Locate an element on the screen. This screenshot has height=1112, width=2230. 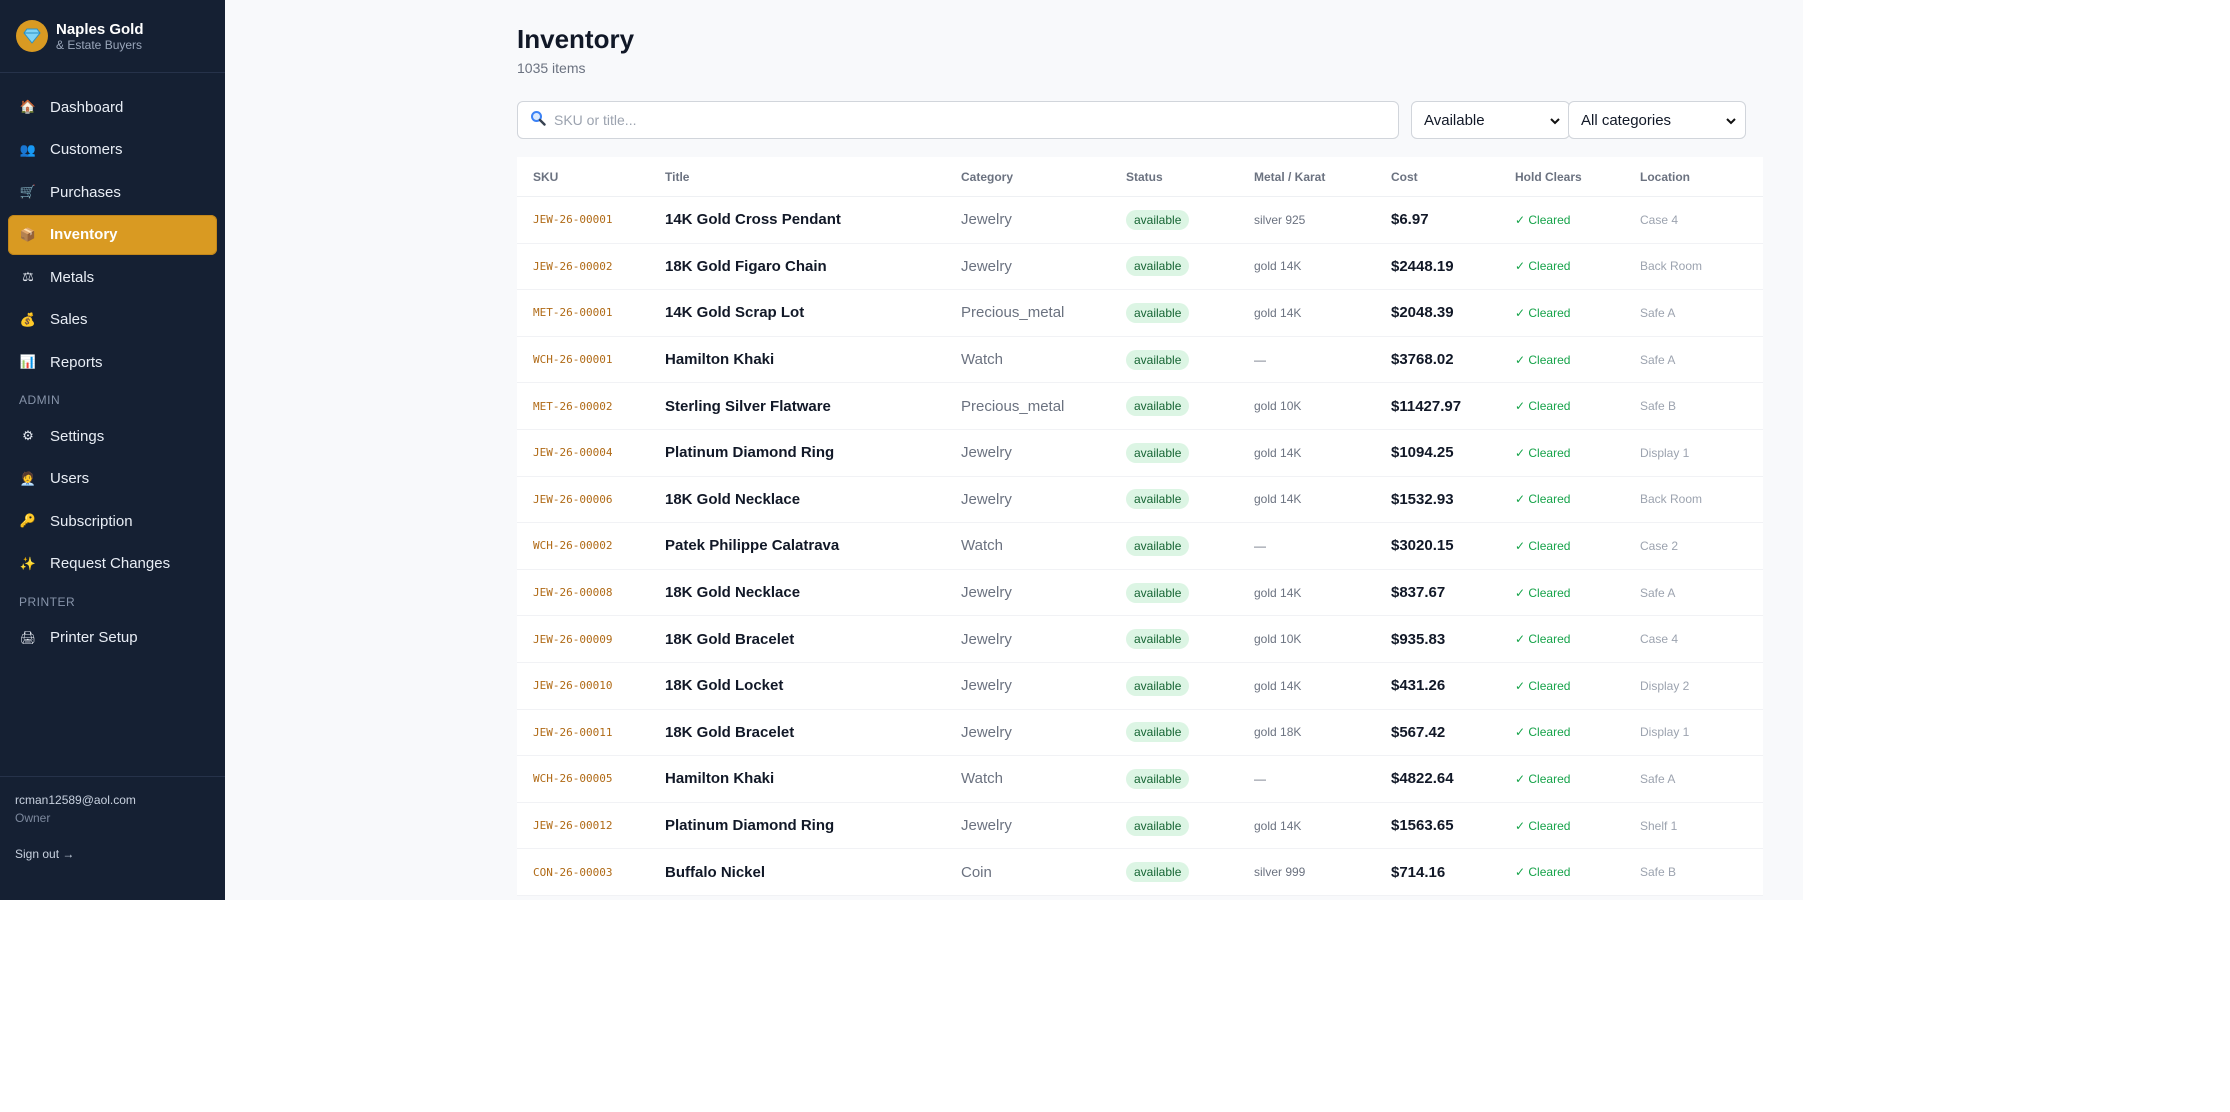
sidebar-item-printer-setup: 🖨 Printer Setup is located at coordinates (112, 638).